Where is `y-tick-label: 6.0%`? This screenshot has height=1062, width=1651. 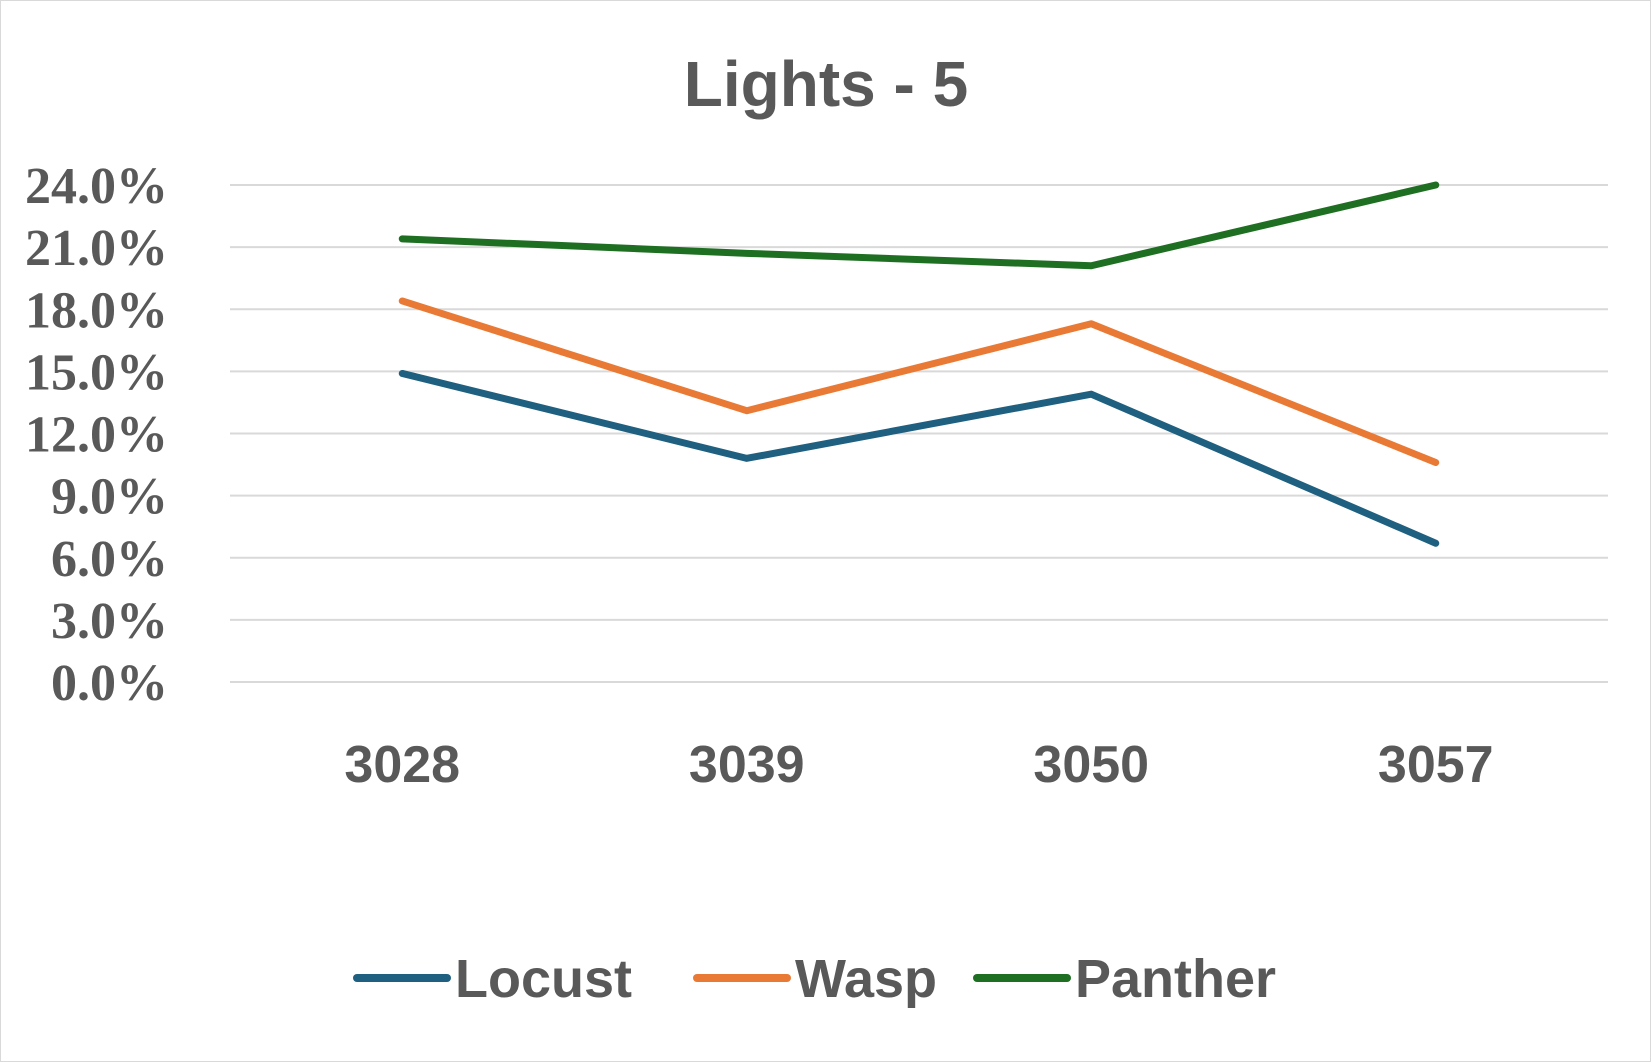
y-tick-label: 6.0% is located at coordinates (109, 559).